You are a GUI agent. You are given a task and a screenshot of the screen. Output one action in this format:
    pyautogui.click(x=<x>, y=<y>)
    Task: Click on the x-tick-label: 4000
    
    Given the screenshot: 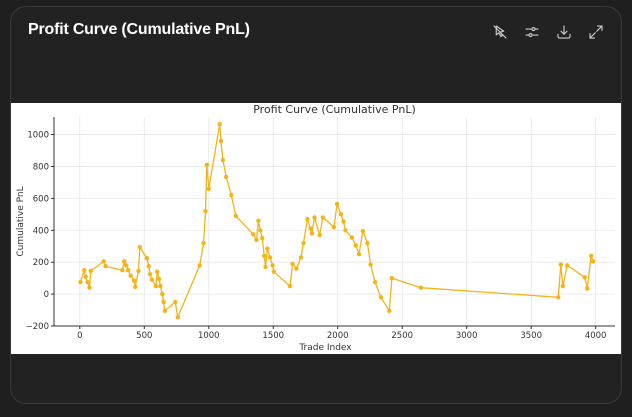 What is the action you would take?
    pyautogui.click(x=596, y=336)
    